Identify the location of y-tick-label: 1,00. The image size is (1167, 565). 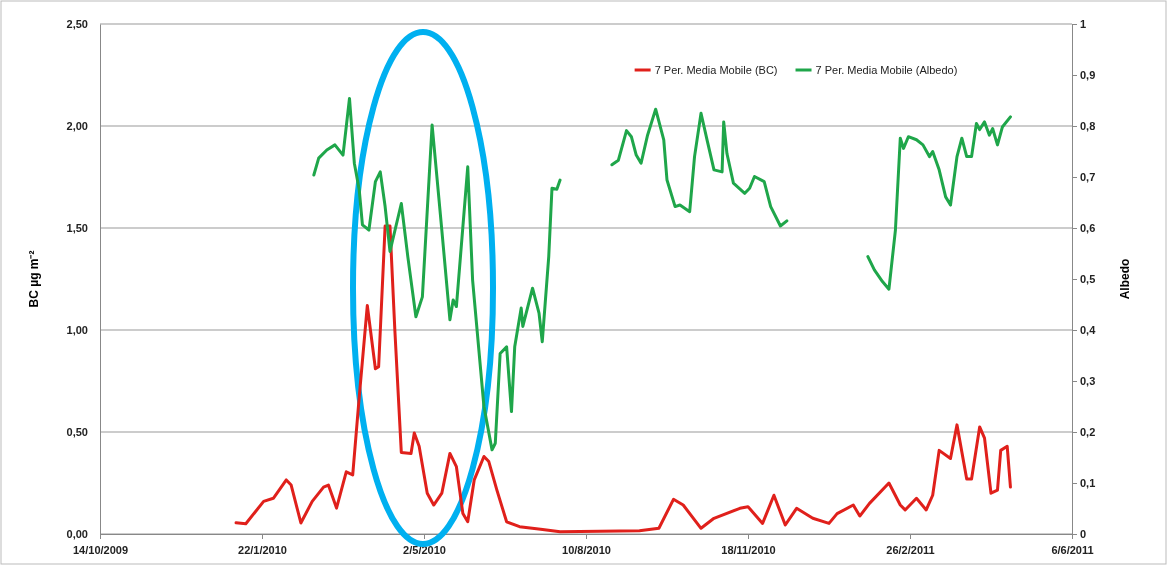
(77, 330).